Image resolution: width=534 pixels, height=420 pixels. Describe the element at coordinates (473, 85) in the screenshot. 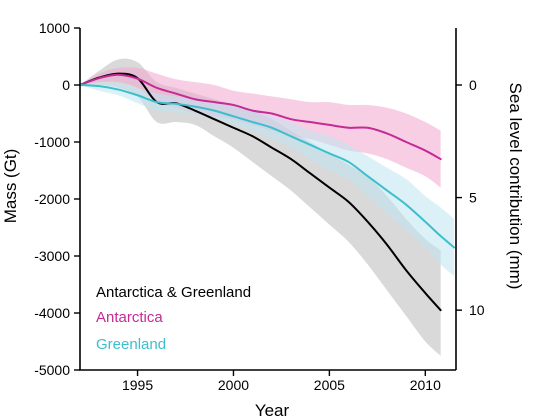

I see `y2-tick-label: 0` at that location.